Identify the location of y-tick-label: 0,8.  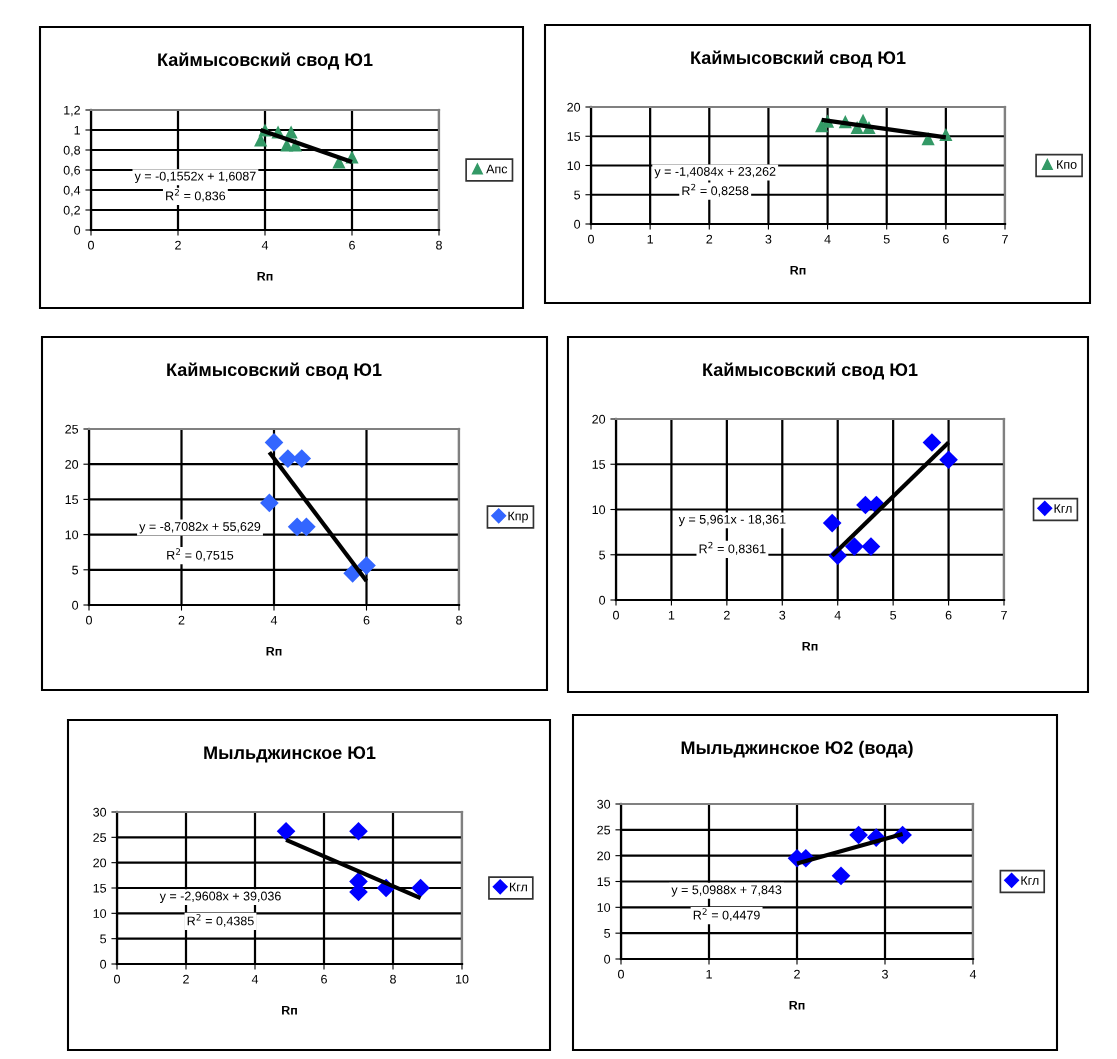
(72, 151).